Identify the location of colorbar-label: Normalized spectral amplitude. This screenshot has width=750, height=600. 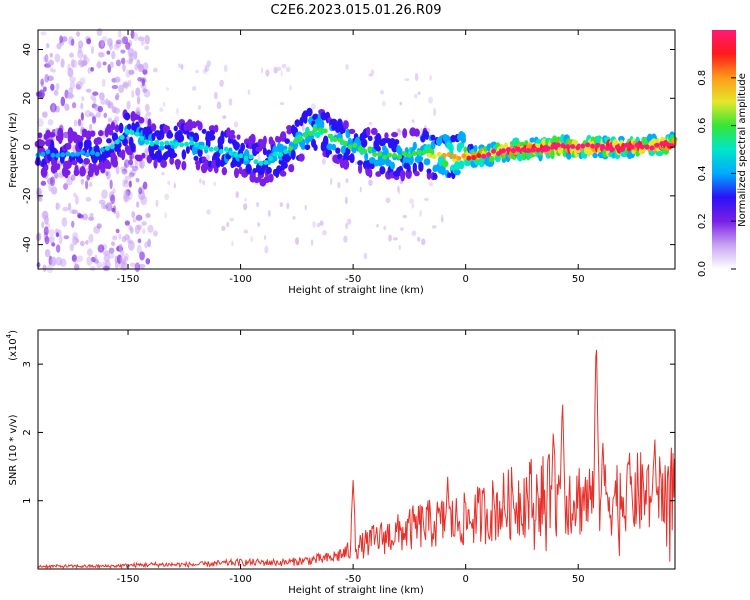
(742, 150).